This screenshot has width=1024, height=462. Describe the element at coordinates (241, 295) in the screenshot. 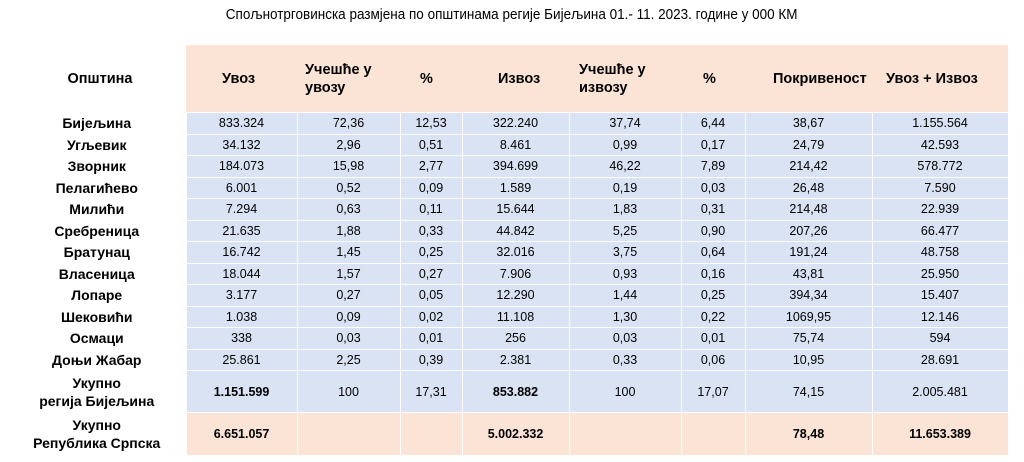

I see `cell-imports: 3.177` at that location.